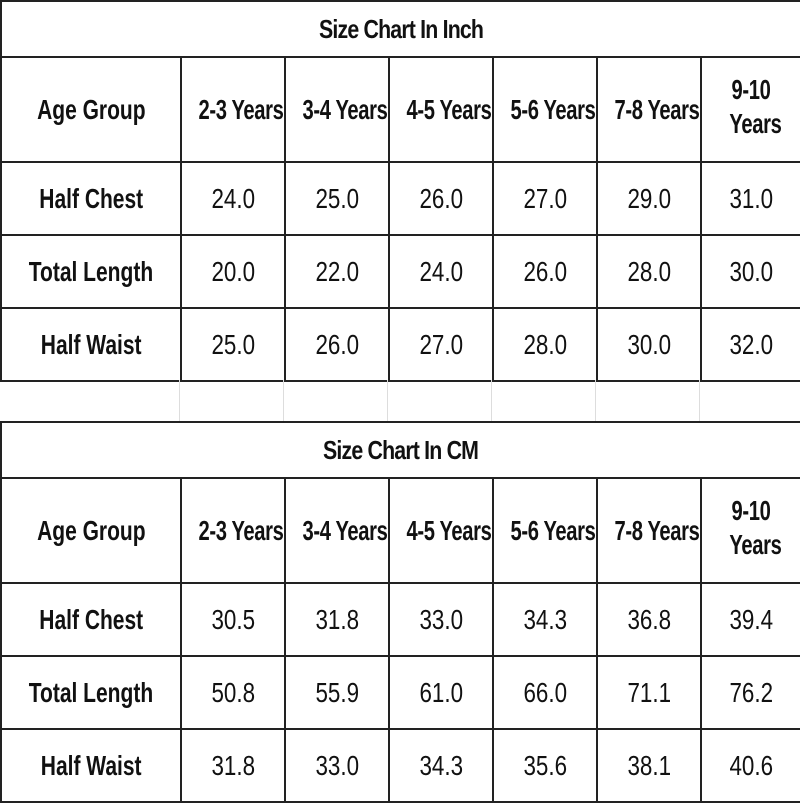  What do you see at coordinates (233, 692) in the screenshot?
I see `cell-value: 50.8` at bounding box center [233, 692].